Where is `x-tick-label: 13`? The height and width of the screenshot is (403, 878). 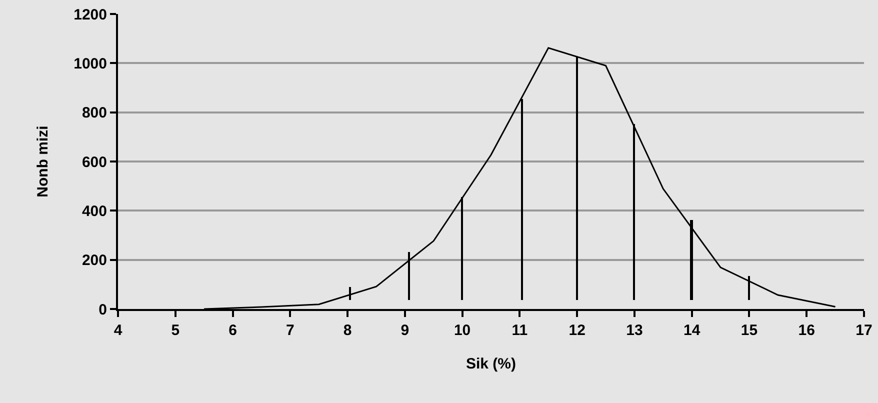 x-tick-label: 13 is located at coordinates (634, 330).